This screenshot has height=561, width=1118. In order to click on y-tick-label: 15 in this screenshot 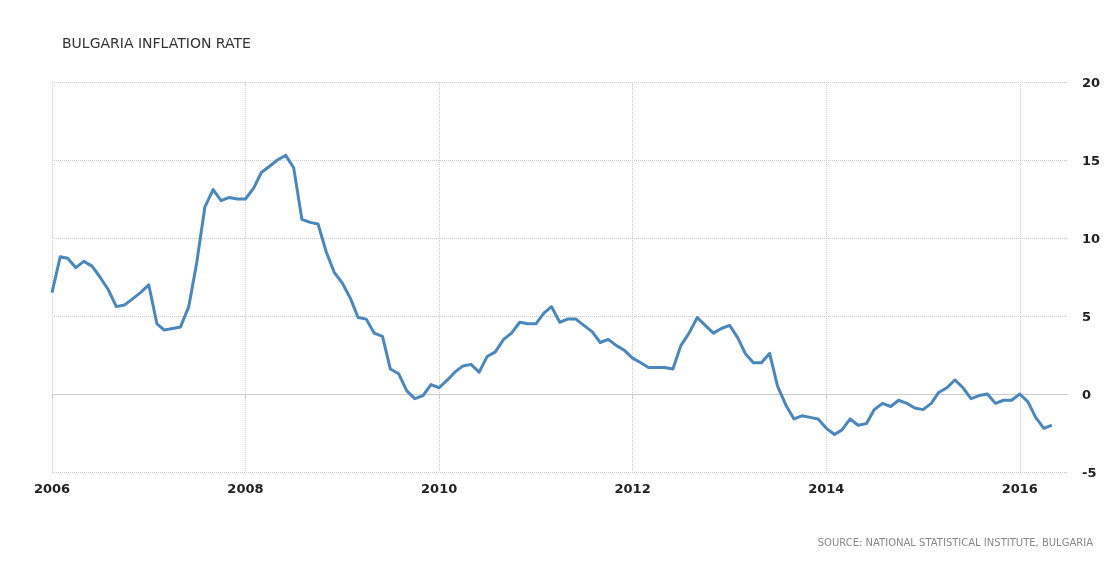, I will do `click(1091, 160)`.